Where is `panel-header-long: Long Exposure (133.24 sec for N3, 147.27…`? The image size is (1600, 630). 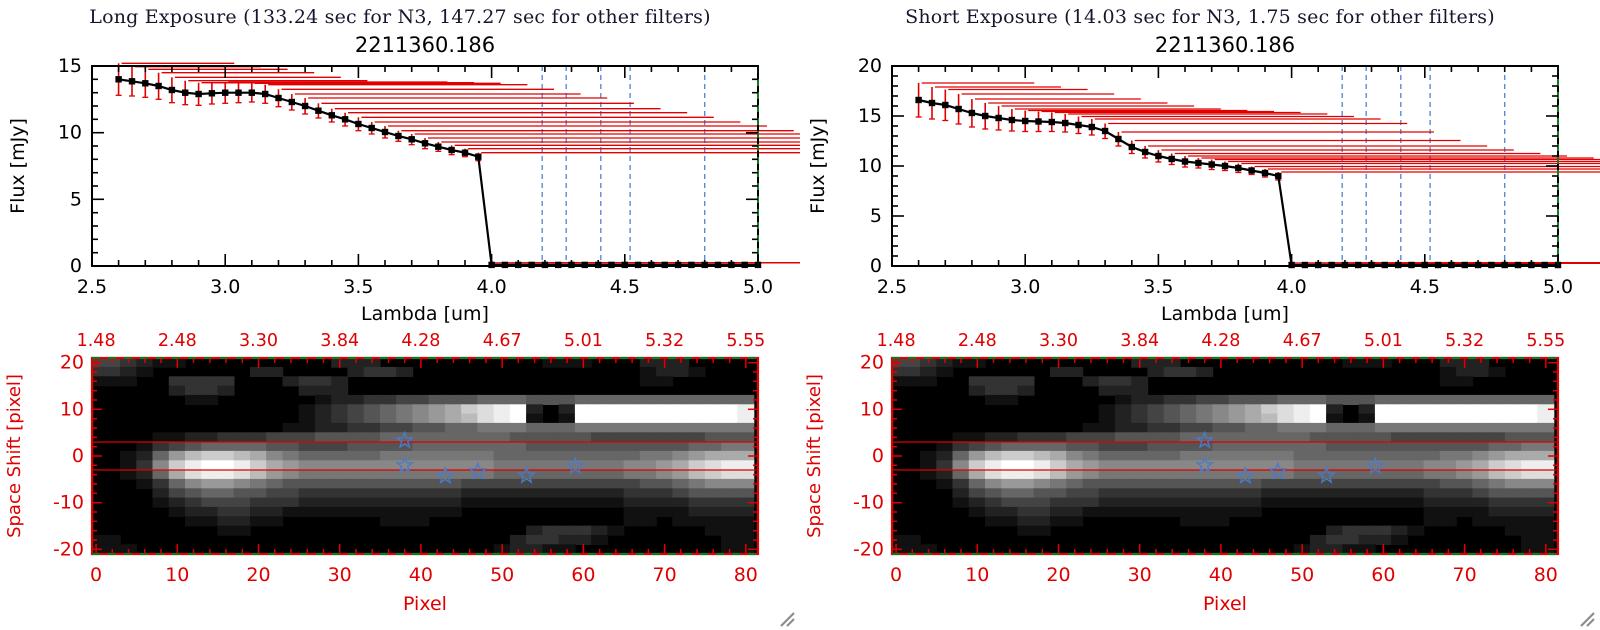 panel-header-long: Long Exposure (133.24 sec for N3, 147.27… is located at coordinates (400, 17).